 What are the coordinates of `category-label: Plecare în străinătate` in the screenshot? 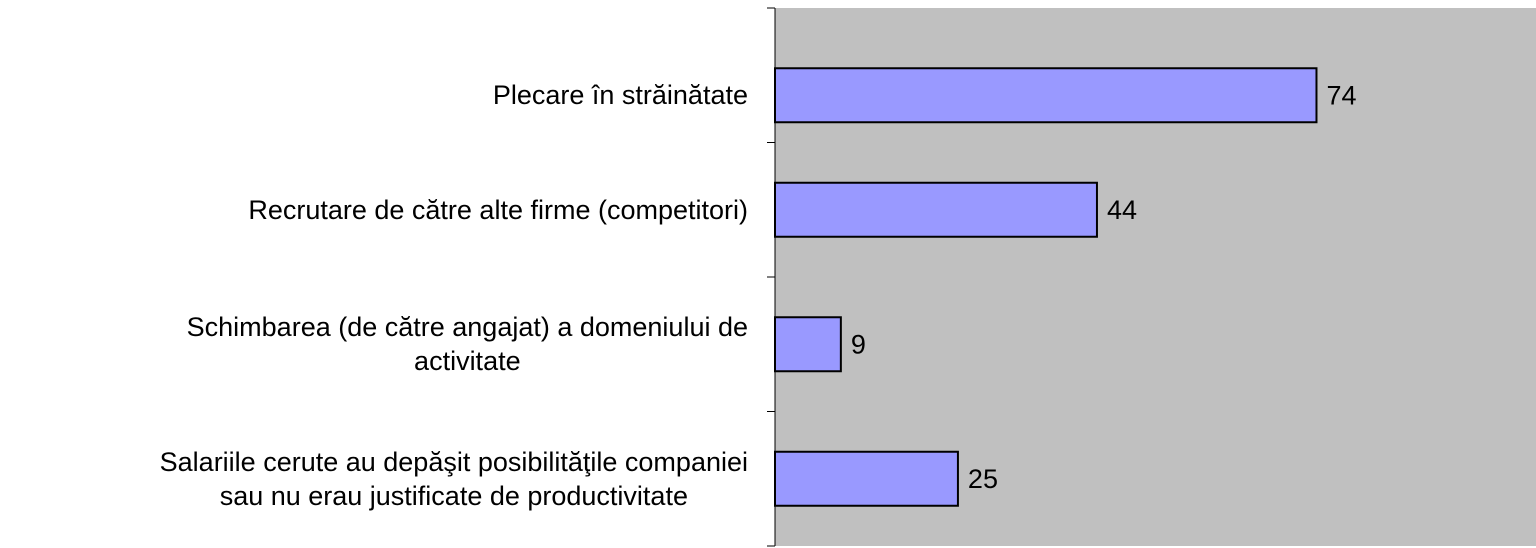 It's located at (620, 95).